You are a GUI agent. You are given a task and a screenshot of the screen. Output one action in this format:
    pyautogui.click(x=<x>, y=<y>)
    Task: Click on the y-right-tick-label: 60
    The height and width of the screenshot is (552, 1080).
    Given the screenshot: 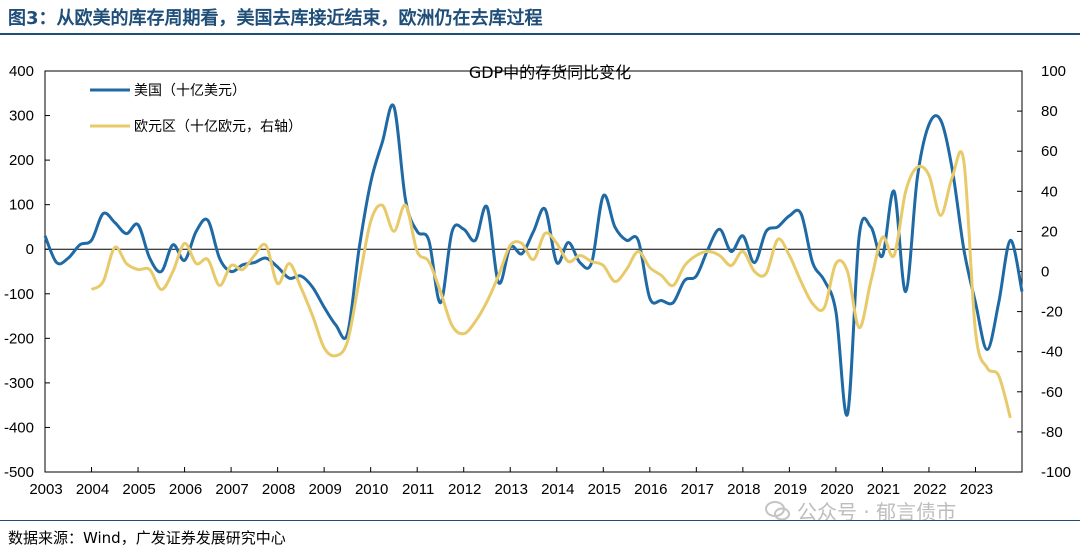 What is the action you would take?
    pyautogui.click(x=1049, y=151)
    